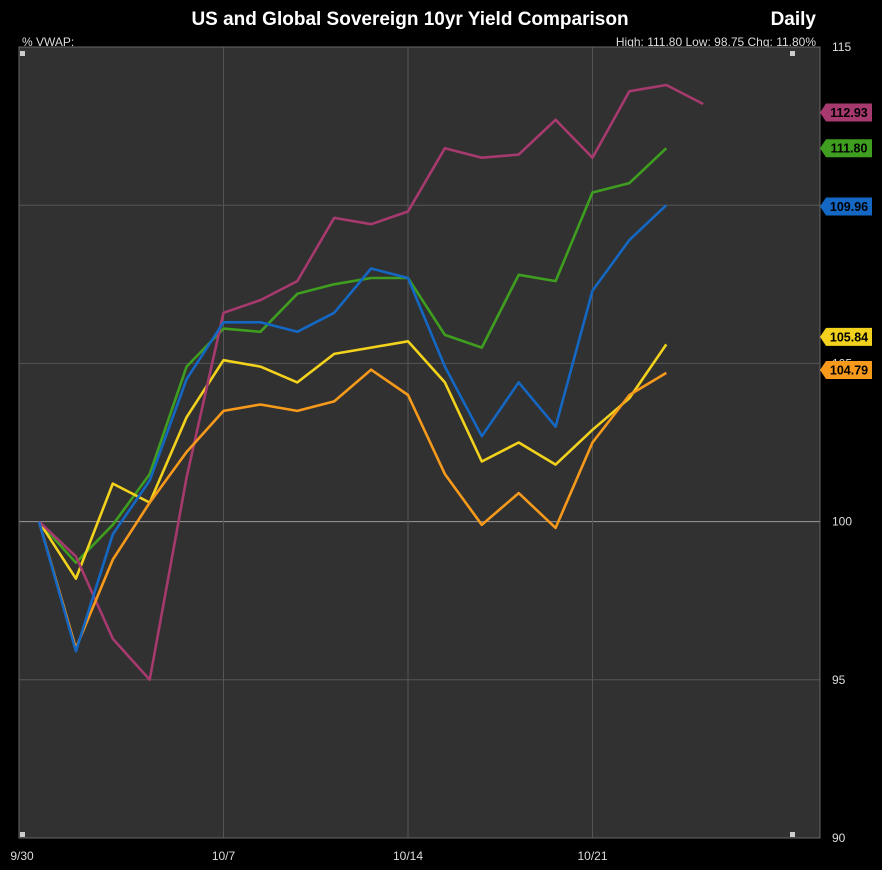 The height and width of the screenshot is (870, 882). I want to click on last-value-tag-4: 109.96, so click(846, 206).